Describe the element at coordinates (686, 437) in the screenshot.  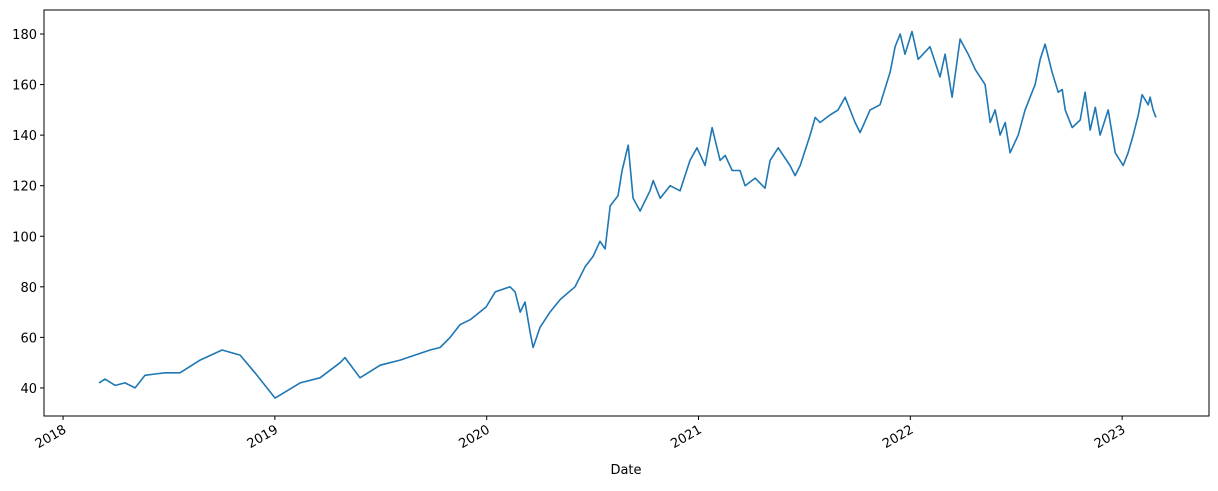
I see `x-tick-label: 2021` at that location.